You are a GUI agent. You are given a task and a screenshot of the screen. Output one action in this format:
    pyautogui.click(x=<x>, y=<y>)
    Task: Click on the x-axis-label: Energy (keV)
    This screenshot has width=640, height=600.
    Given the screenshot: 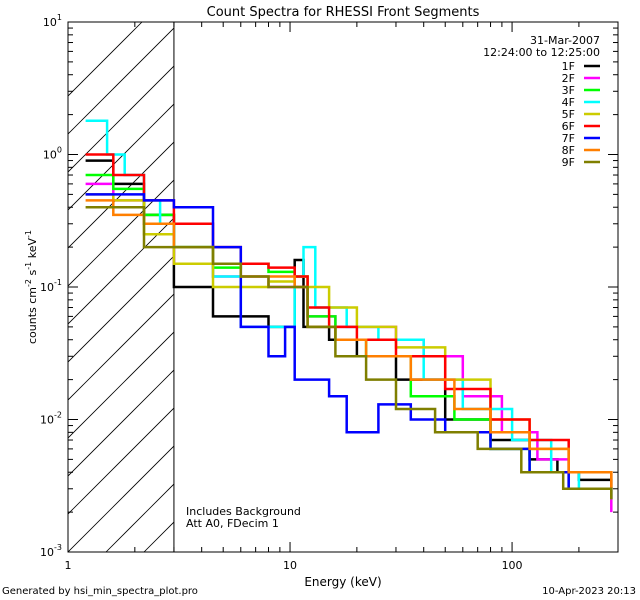 What is the action you would take?
    pyautogui.click(x=342, y=582)
    